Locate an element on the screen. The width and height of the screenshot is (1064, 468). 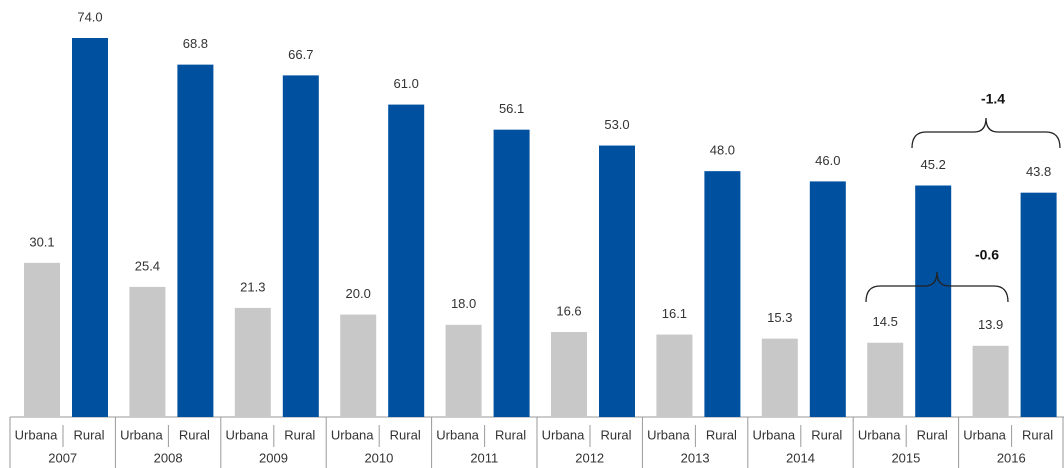
value-label: 68.8 is located at coordinates (195, 43).